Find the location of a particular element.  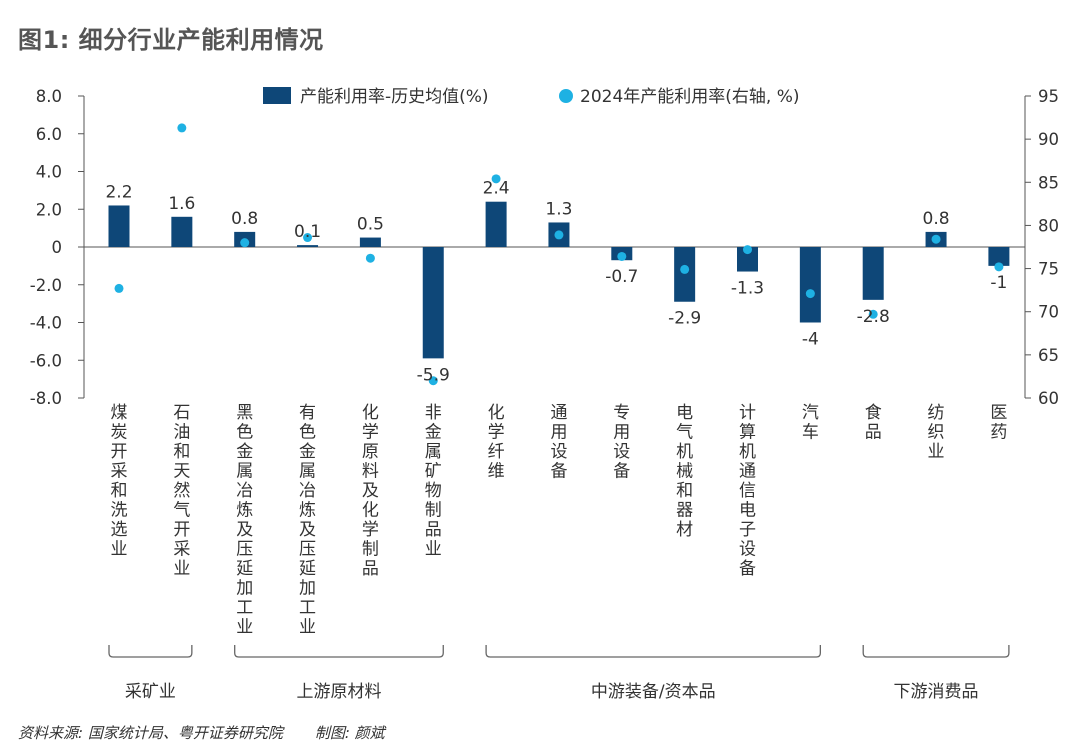

category-label: 化学纤维 is located at coordinates (496, 442).